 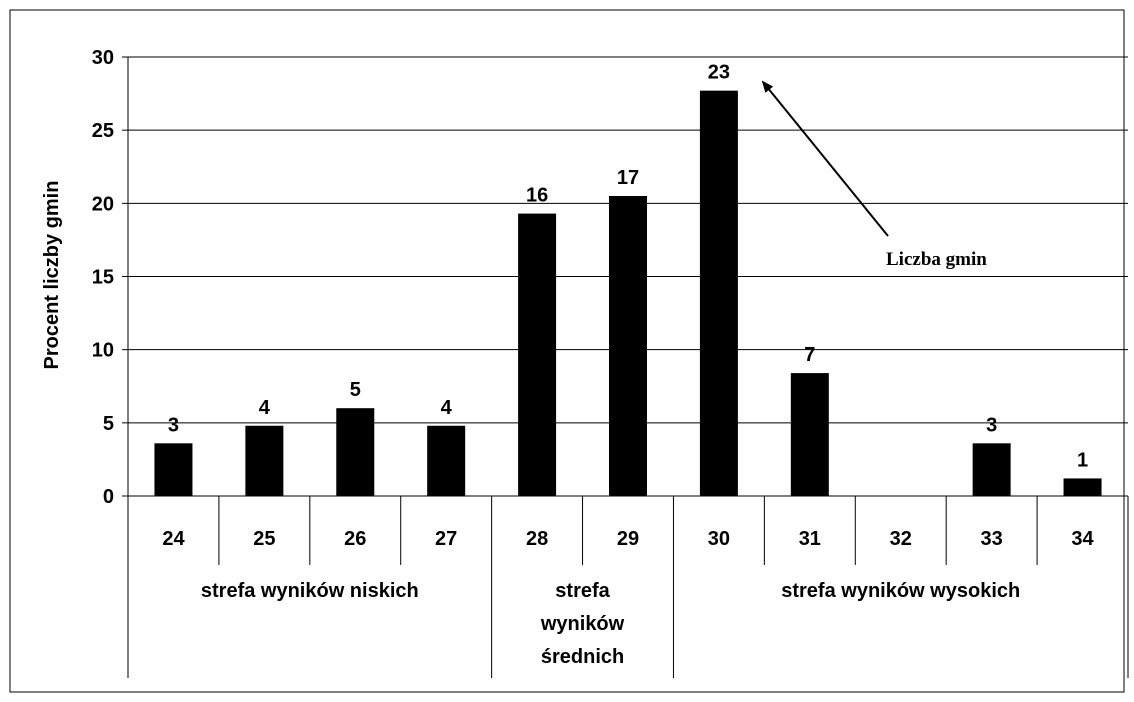 I want to click on x-tick-label: 29, so click(x=628, y=539).